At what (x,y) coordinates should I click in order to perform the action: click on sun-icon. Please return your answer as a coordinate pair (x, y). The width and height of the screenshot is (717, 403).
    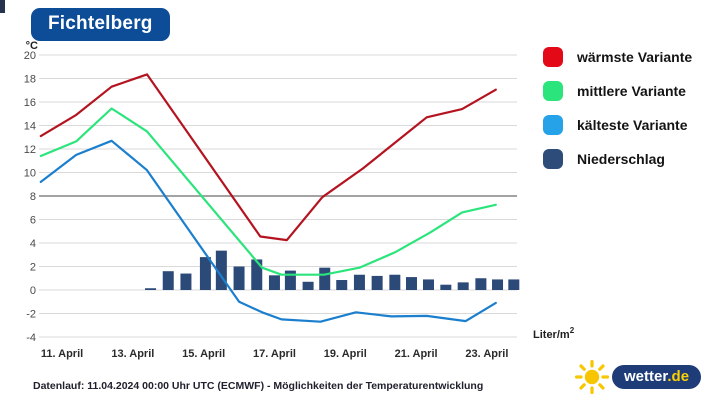
    Looking at the image, I should click on (592, 377).